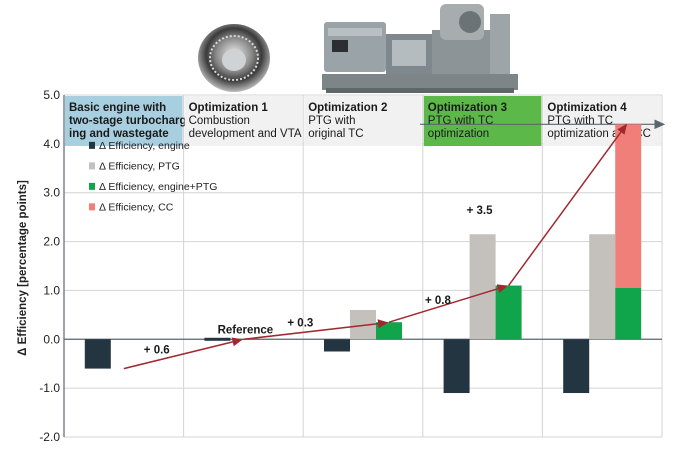  Describe the element at coordinates (51, 193) in the screenshot. I see `y-tick-label: 3.0` at that location.